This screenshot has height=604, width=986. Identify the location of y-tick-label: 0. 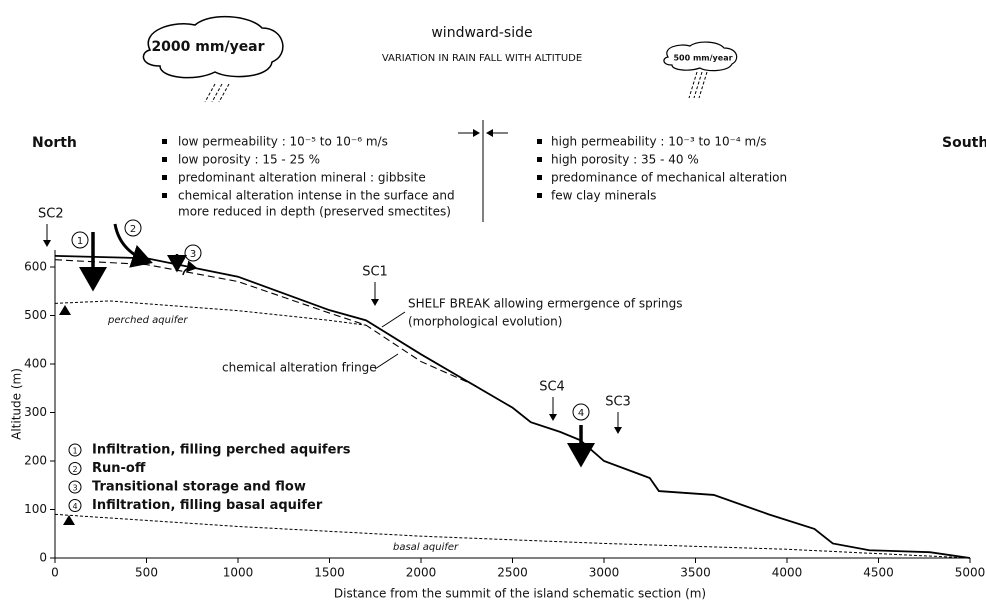
(43, 558).